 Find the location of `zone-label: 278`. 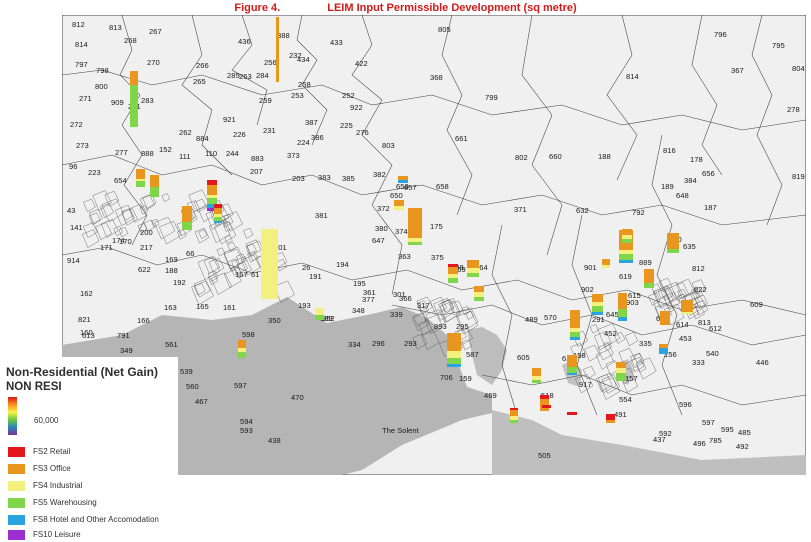

zone-label: 278 is located at coordinates (793, 109).